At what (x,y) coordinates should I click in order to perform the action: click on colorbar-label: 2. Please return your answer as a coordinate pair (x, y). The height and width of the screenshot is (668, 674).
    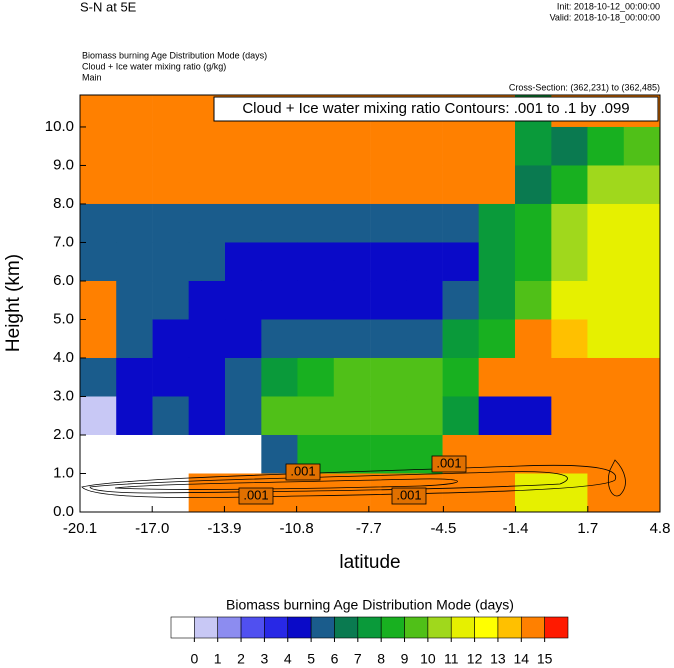
    Looking at the image, I should click on (241, 659).